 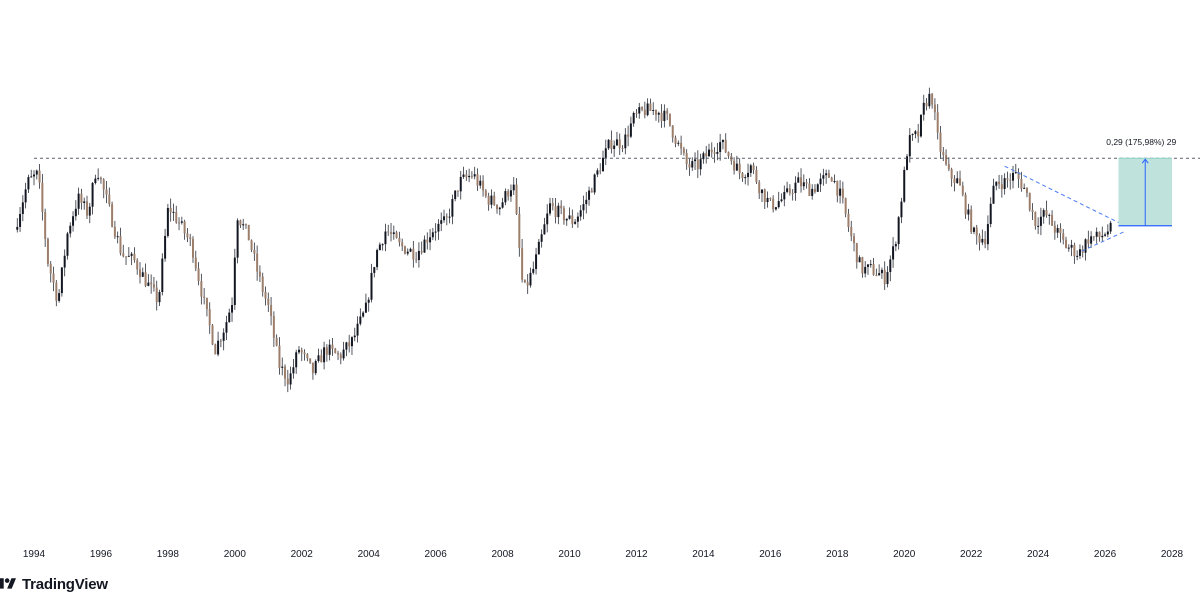 What do you see at coordinates (1103, 241) in the screenshot?
I see `channel-lower-line` at bounding box center [1103, 241].